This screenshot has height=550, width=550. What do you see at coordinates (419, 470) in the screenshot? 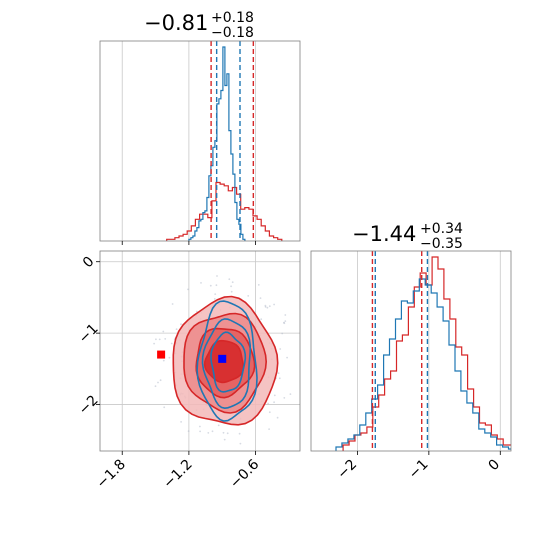
I see `x-tick-label: −1` at bounding box center [419, 470].